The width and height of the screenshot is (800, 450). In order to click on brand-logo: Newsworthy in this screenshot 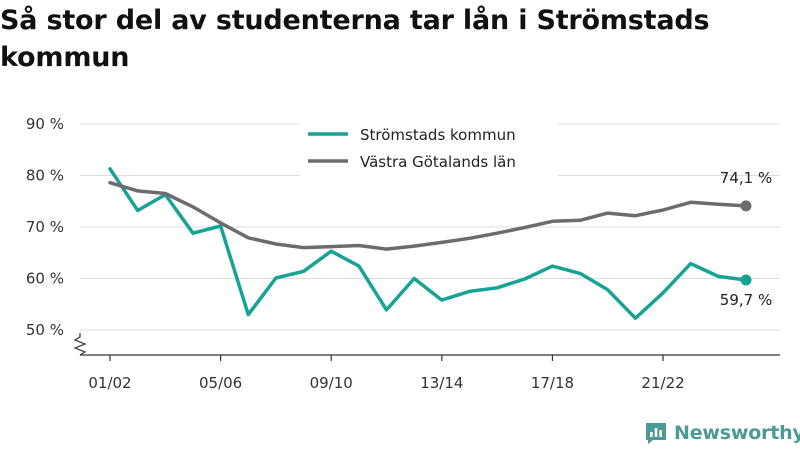, I will do `click(722, 433)`.